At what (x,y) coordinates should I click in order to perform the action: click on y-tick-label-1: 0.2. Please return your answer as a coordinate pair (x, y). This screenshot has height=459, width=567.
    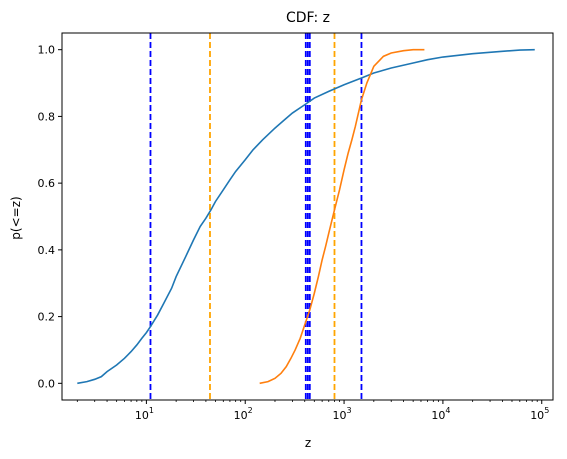
    Looking at the image, I should click on (47, 317).